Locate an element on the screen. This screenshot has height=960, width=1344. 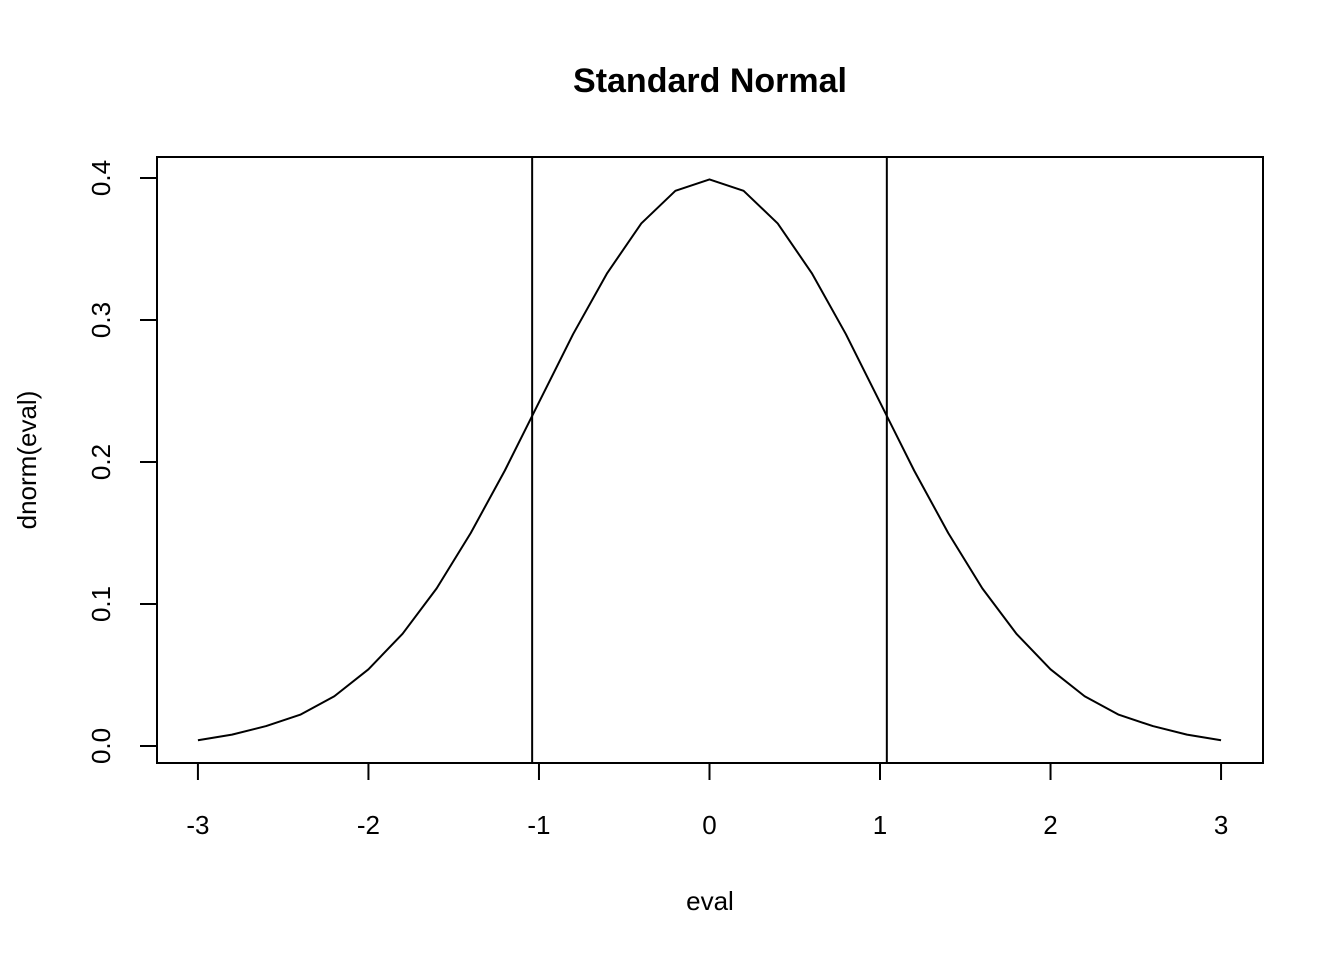
chart-title: Standard Normal is located at coordinates (710, 81).